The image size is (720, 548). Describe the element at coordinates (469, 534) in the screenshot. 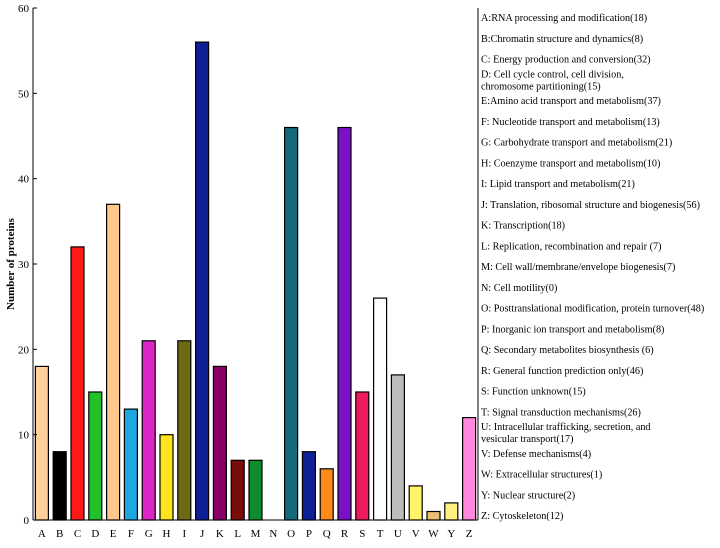

I see `x-tick-label-Z: Z` at that location.